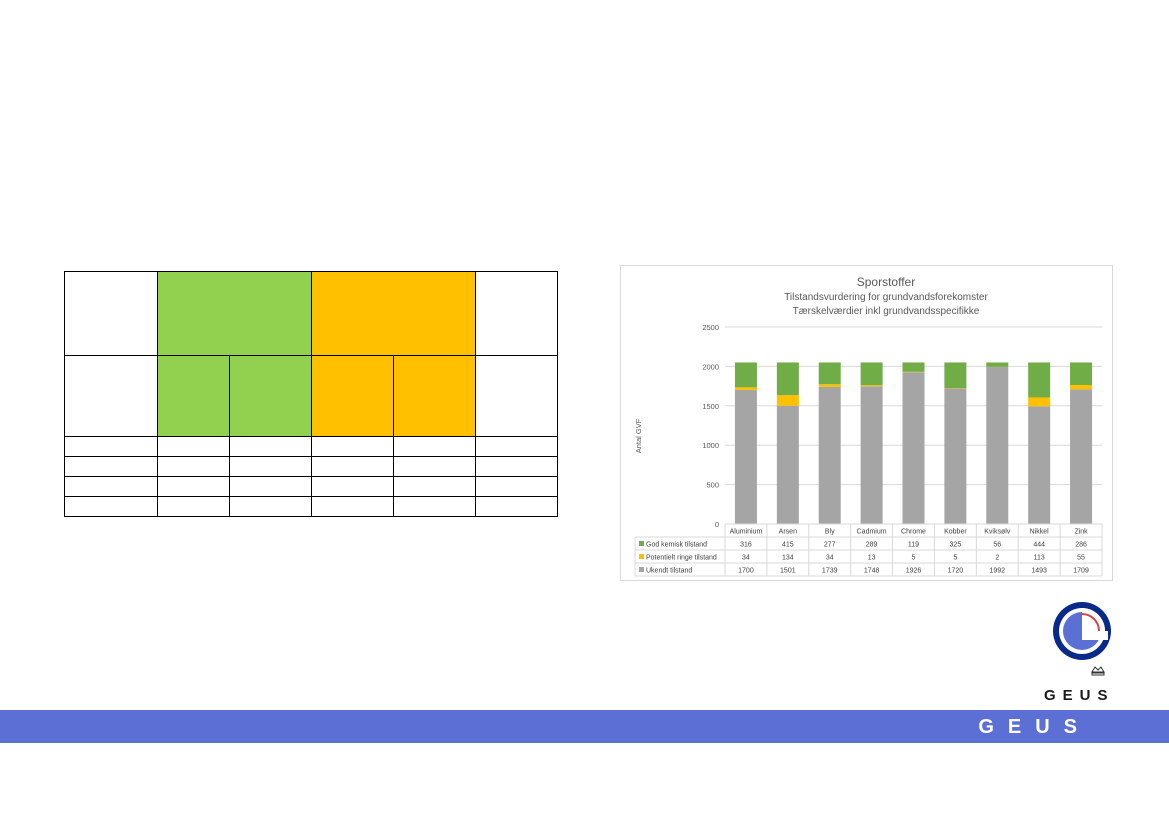  I want to click on y-tick-label: 1500, so click(710, 406).